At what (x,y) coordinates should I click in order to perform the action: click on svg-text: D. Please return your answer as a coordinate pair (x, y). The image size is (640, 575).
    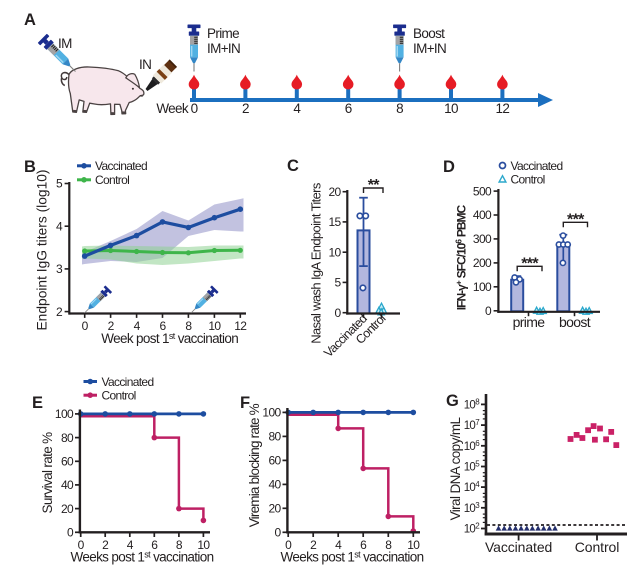
    Looking at the image, I should click on (449, 167).